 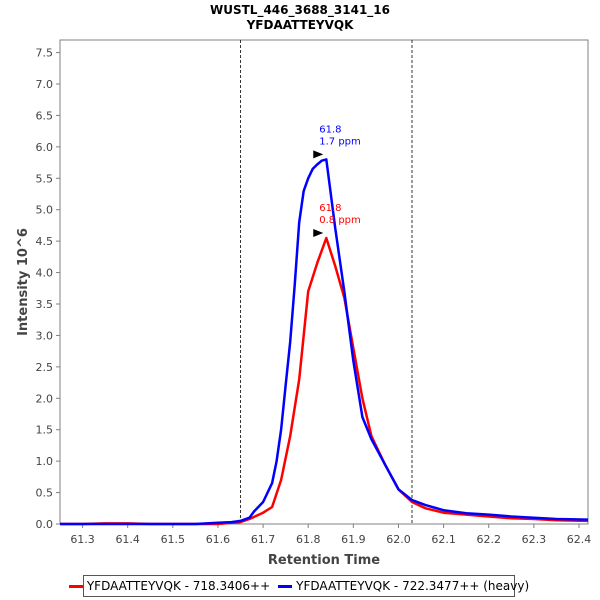 I want to click on y-tick-label: 7.0, so click(x=45, y=84).